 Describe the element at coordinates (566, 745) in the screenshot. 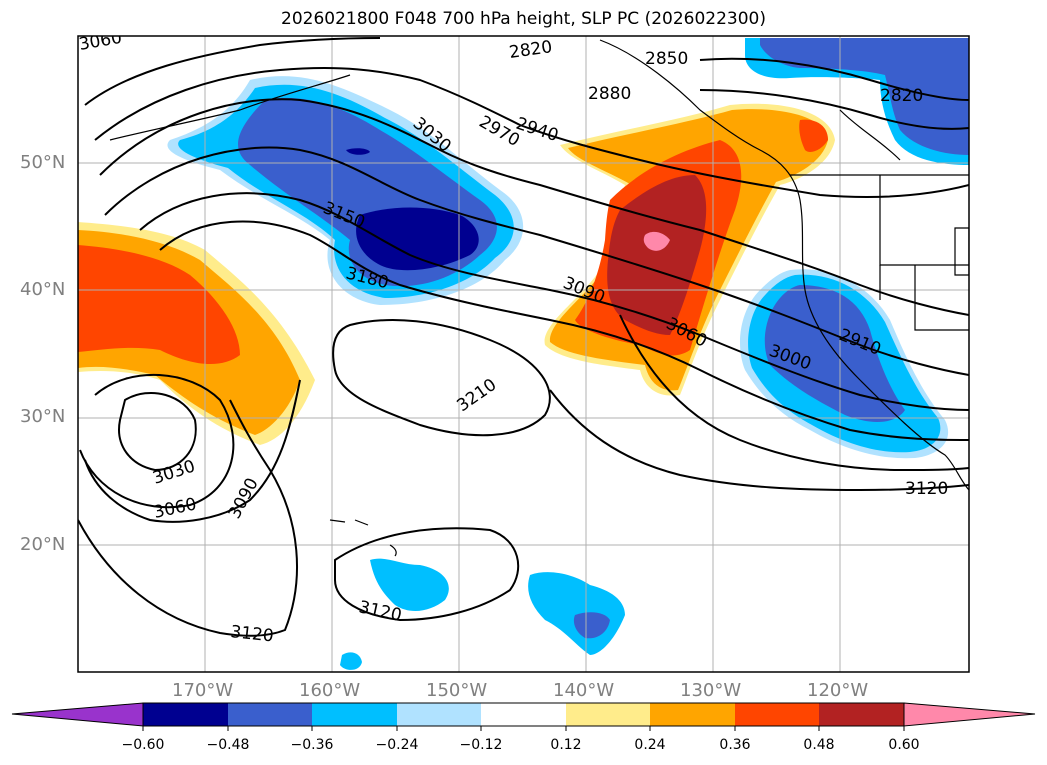

I see `colorbar-tick-label: 0.12` at that location.